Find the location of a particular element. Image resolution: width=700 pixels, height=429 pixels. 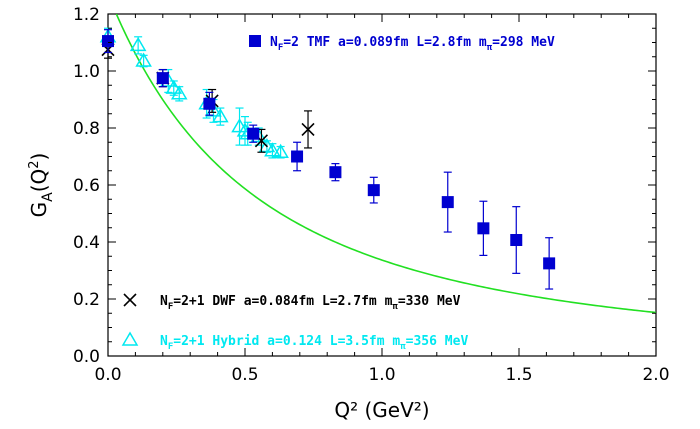

y-tick-label: 1.2 is located at coordinates (86, 15).